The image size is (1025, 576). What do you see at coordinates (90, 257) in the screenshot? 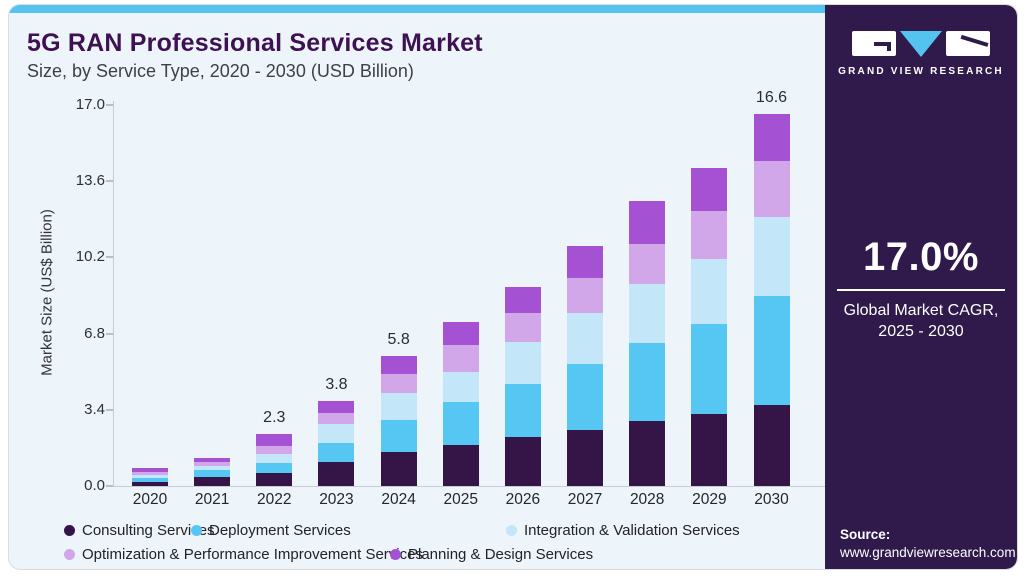
I see `y-axis-tick-label: 10.2` at bounding box center [90, 257].